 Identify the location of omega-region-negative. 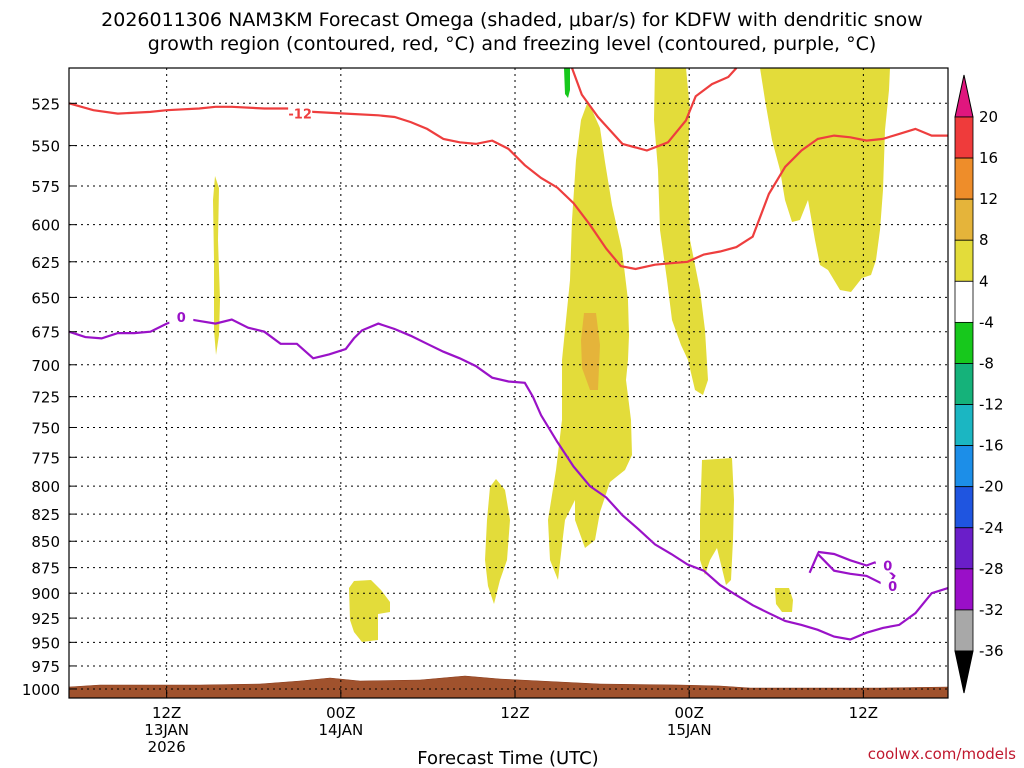
(567, 83).